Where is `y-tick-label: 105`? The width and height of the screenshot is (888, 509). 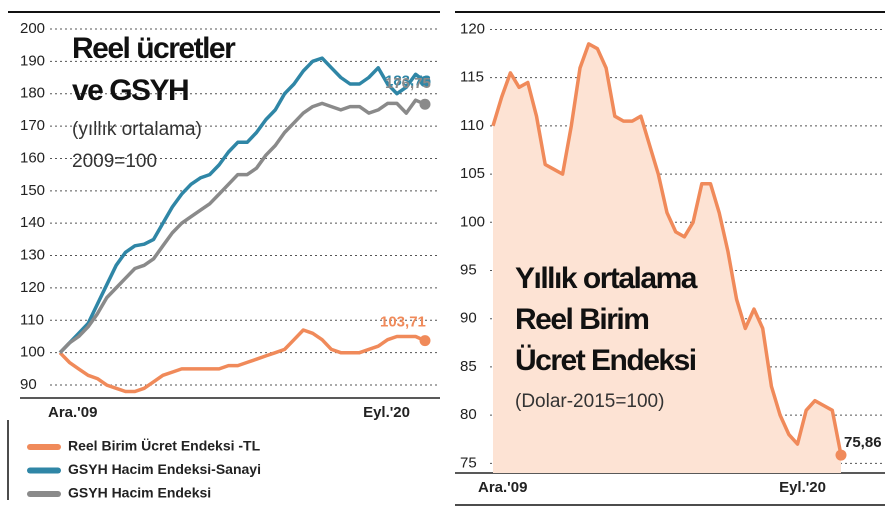 y-tick-label: 105 is located at coordinates (472, 173).